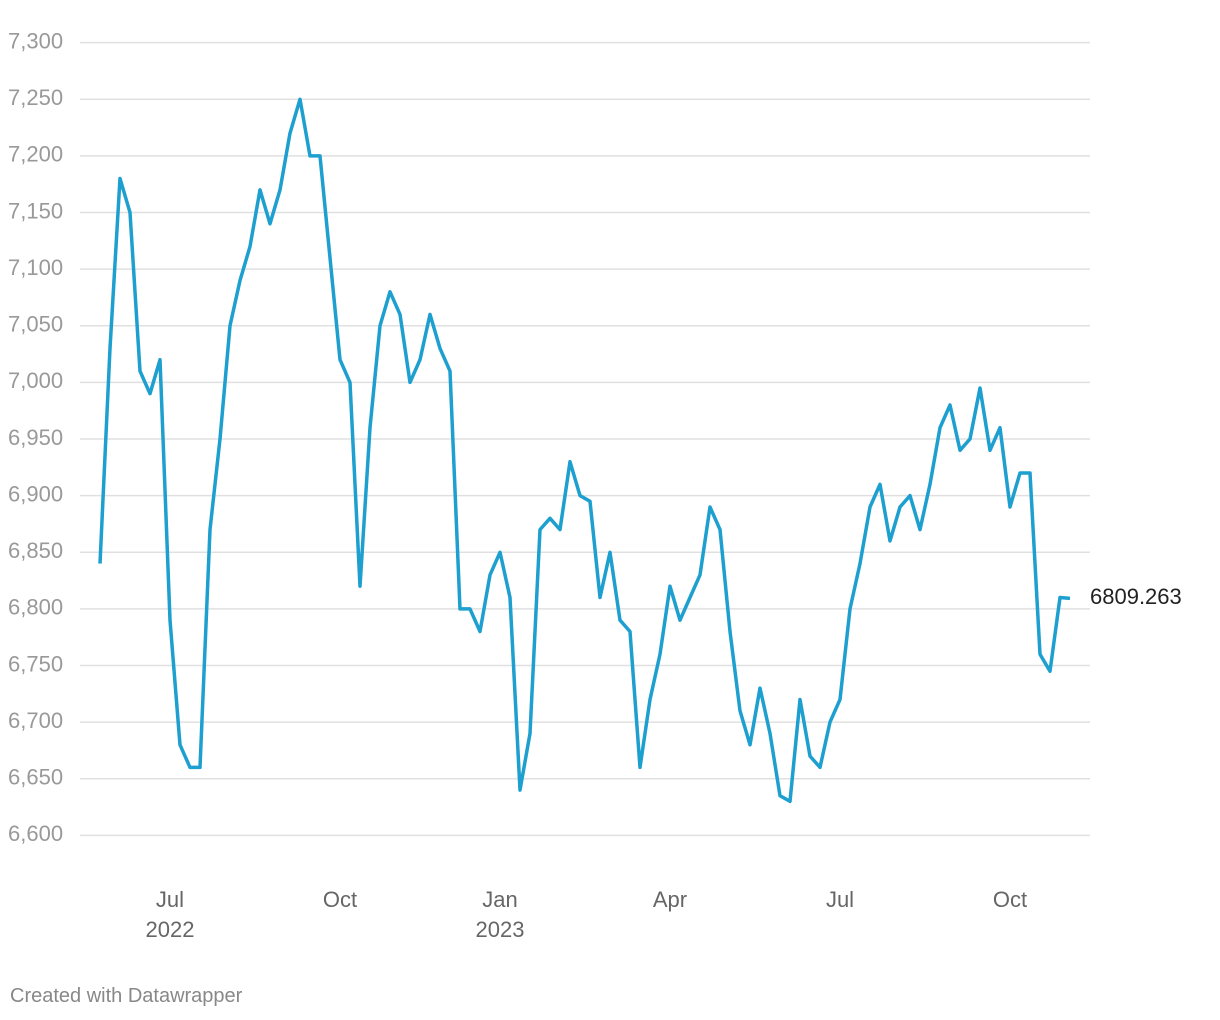  Describe the element at coordinates (35, 437) in the screenshot. I see `y-tick-label: 6,950` at that location.